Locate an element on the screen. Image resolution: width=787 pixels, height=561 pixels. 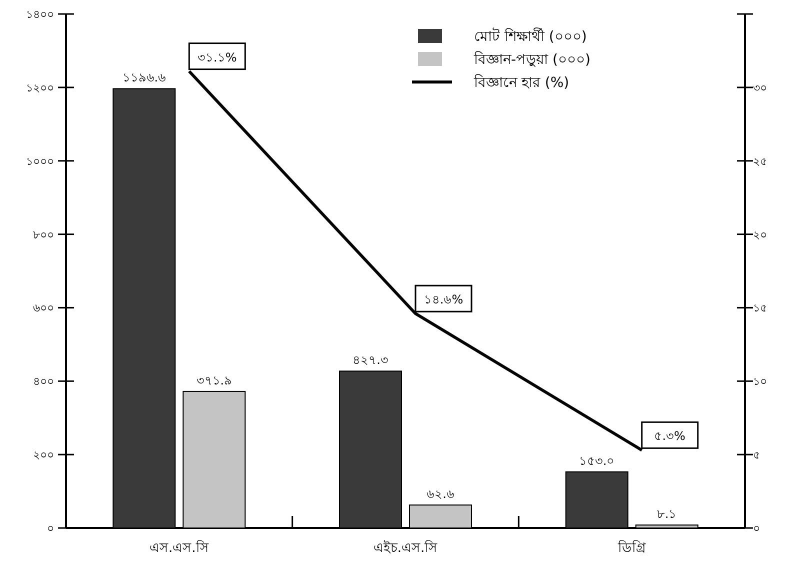
y2-tick-label: ৩০ is located at coordinates (760, 87).